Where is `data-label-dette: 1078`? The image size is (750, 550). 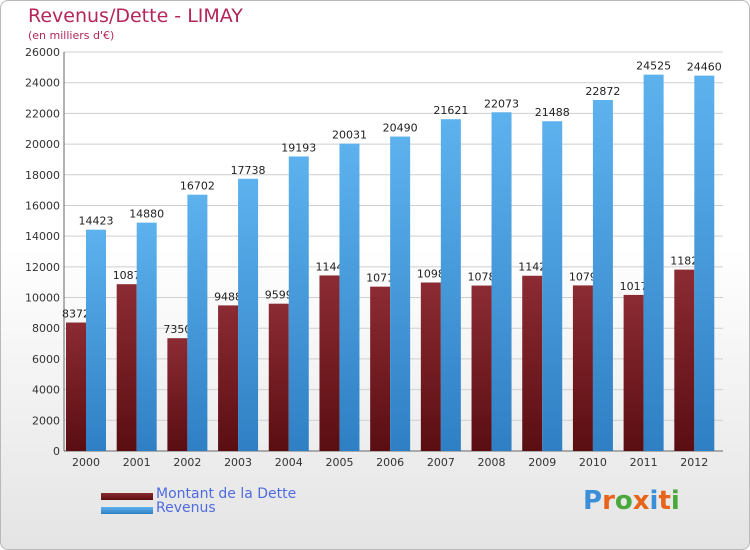 data-label-dette: 1078 is located at coordinates (482, 277).